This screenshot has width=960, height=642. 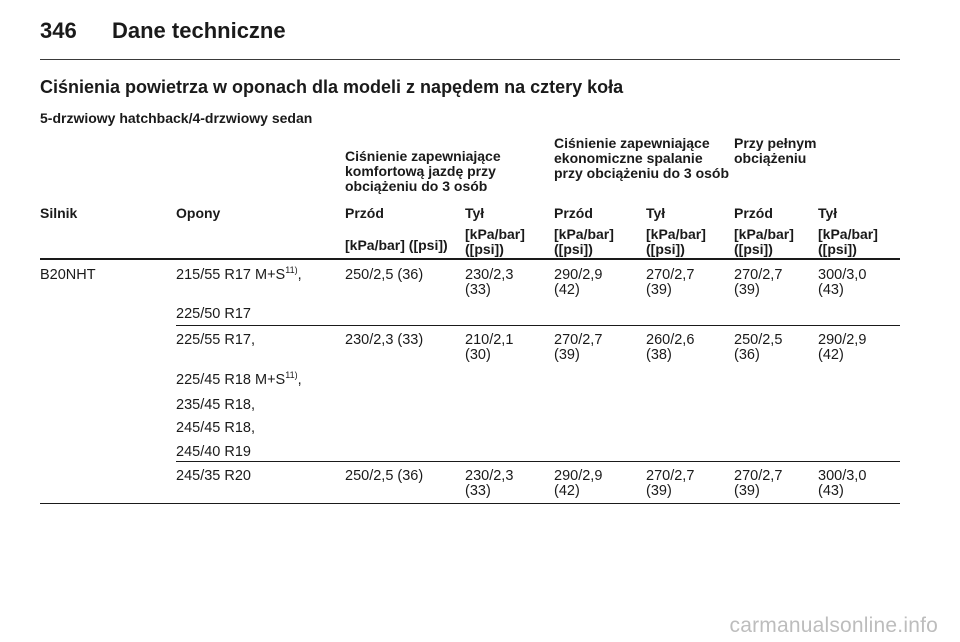 I want to click on page-number: 346, so click(x=58, y=30).